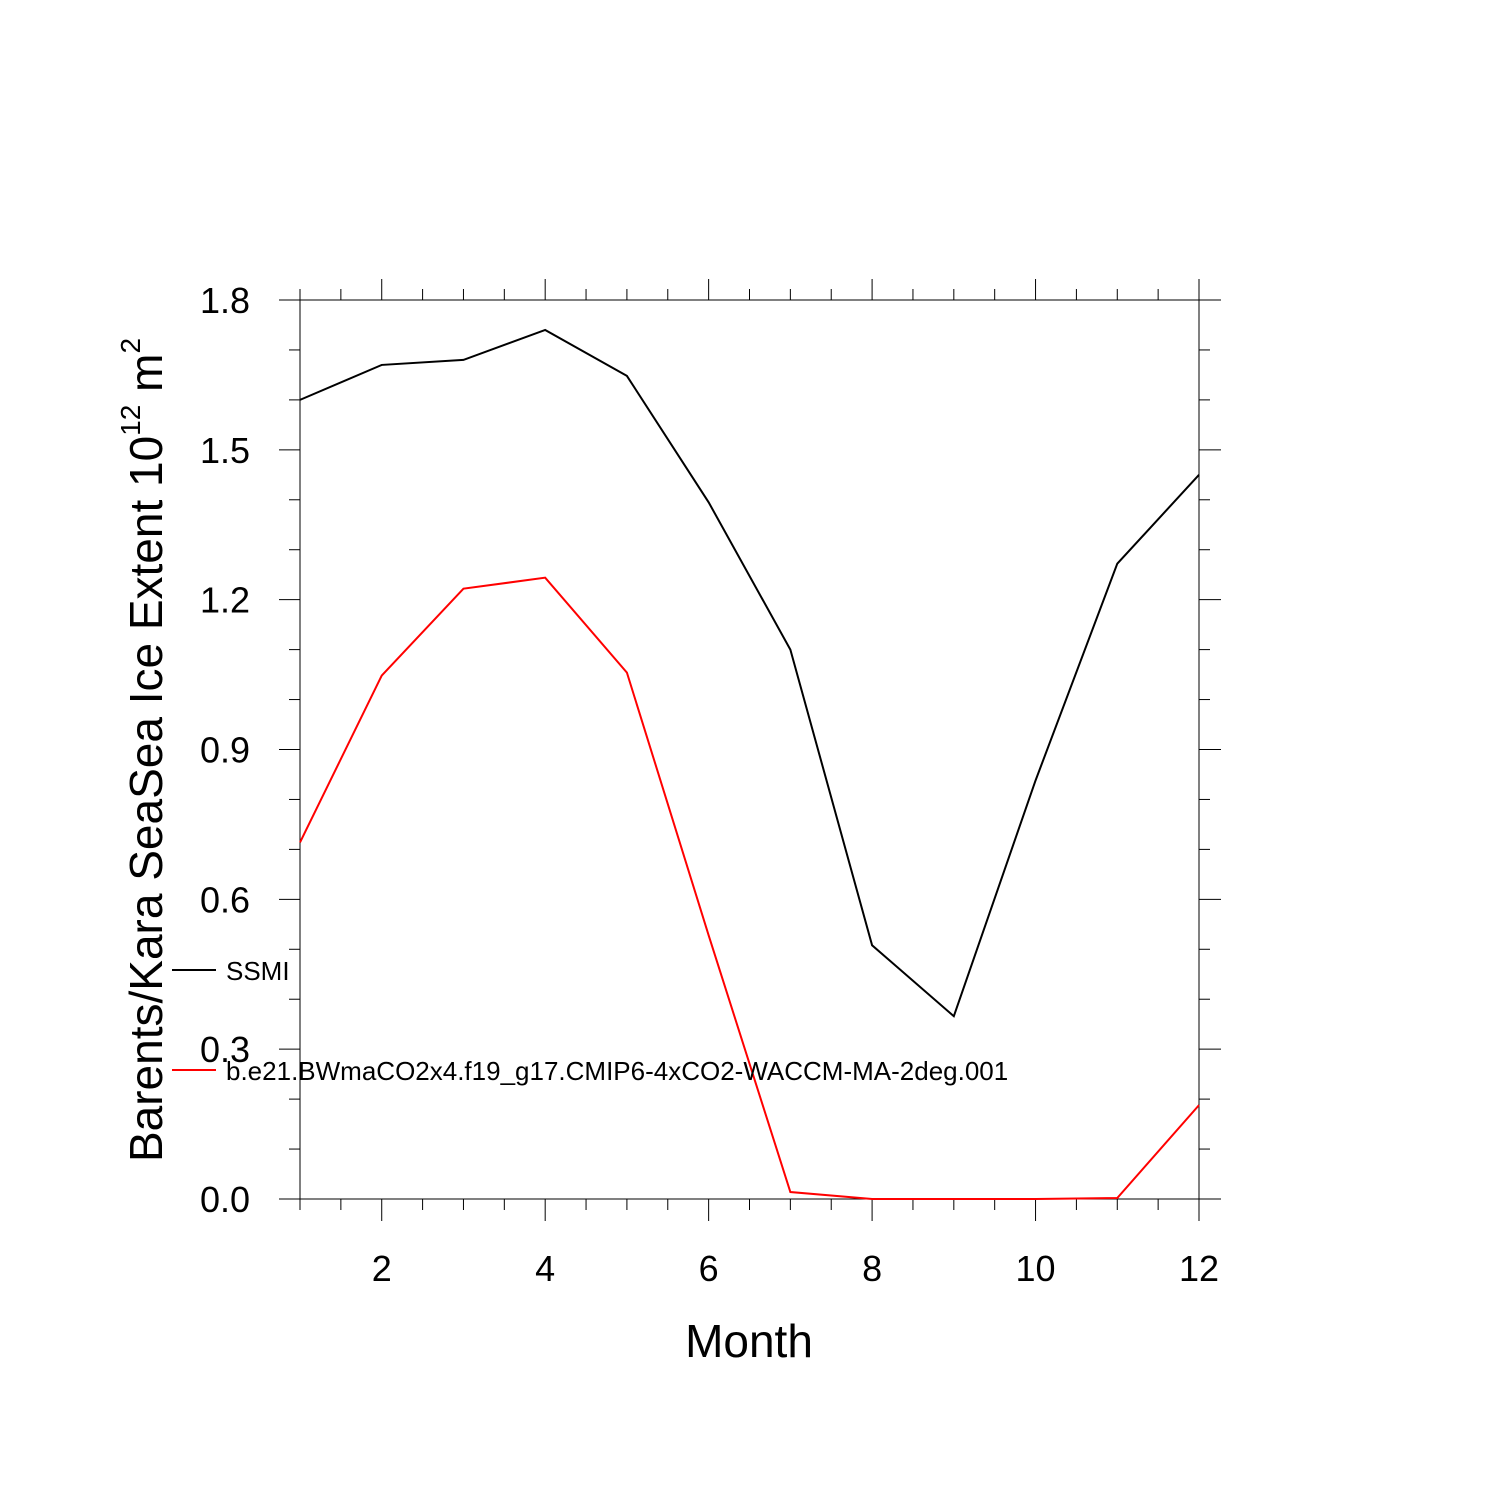  What do you see at coordinates (258, 971) in the screenshot?
I see `legend-label: SSMI` at bounding box center [258, 971].